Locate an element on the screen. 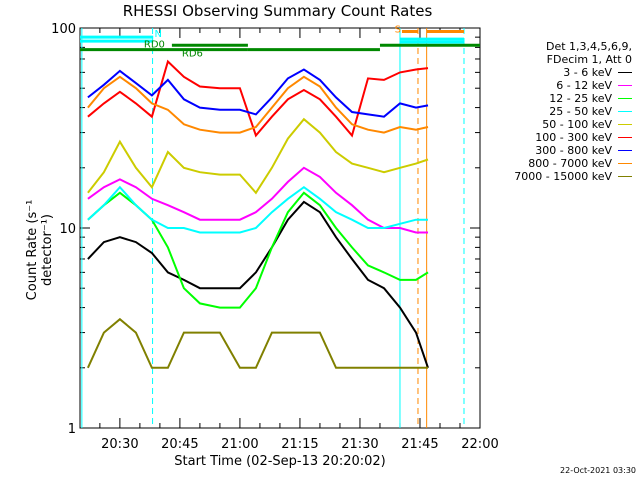 This screenshot has height=480, width=640. annotation-label: N is located at coordinates (158, 34).